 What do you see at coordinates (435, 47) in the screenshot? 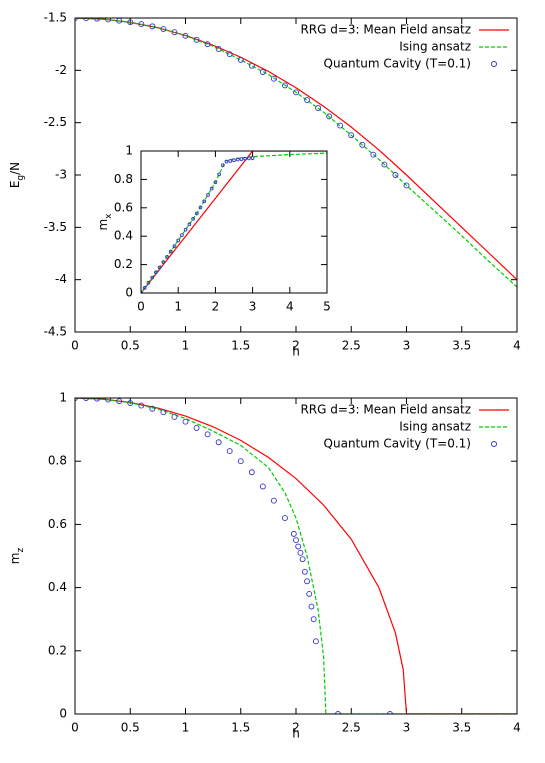
I see `legend-label: Ising ansatz` at bounding box center [435, 47].